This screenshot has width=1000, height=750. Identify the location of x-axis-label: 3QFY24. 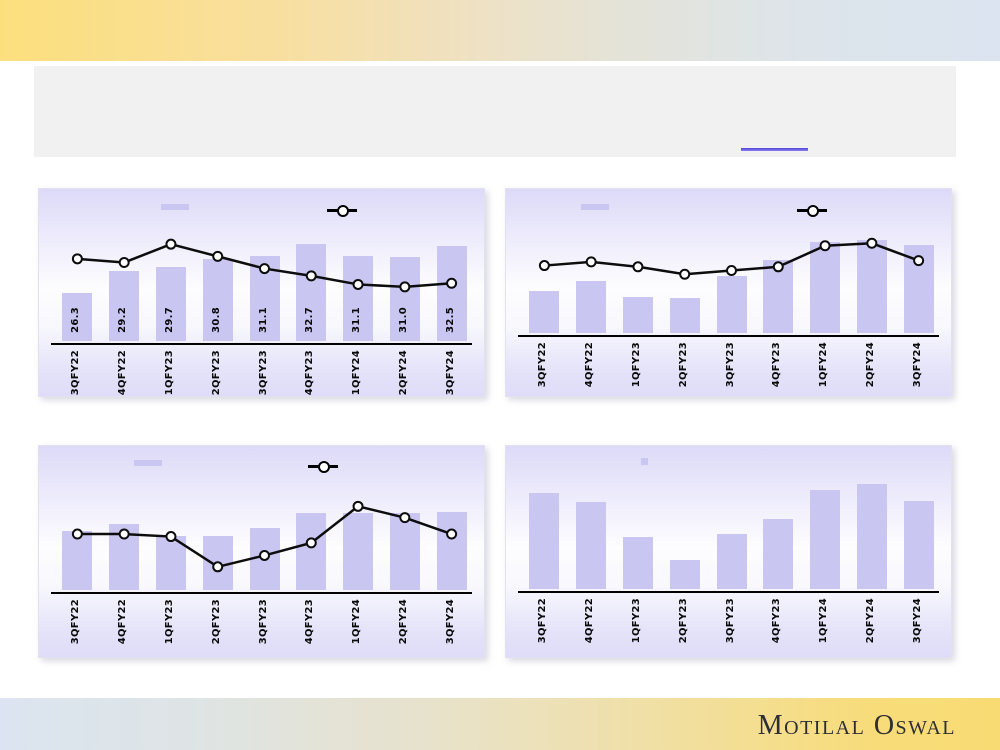
(917, 621).